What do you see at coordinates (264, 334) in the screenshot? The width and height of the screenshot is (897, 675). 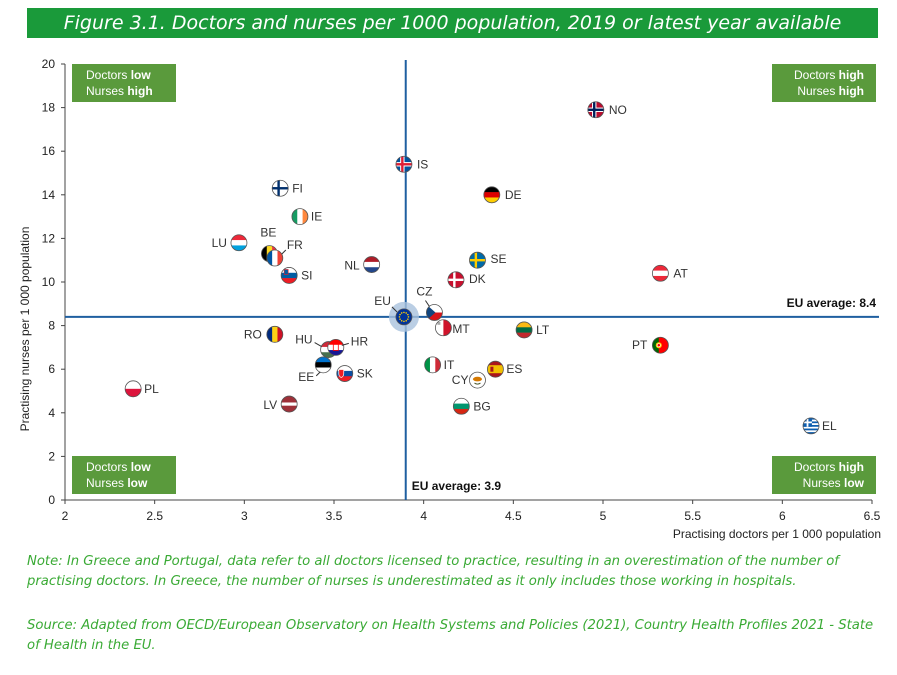 I see `point-ro: RO` at bounding box center [264, 334].